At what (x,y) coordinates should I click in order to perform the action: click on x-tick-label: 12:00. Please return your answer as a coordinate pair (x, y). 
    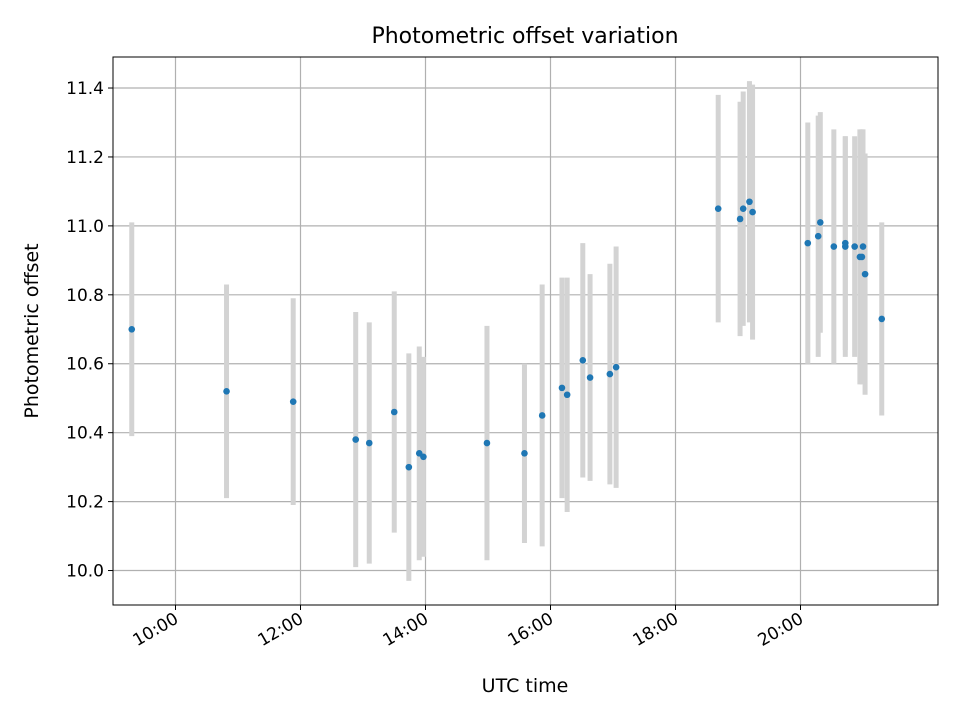
    Looking at the image, I should click on (281, 630).